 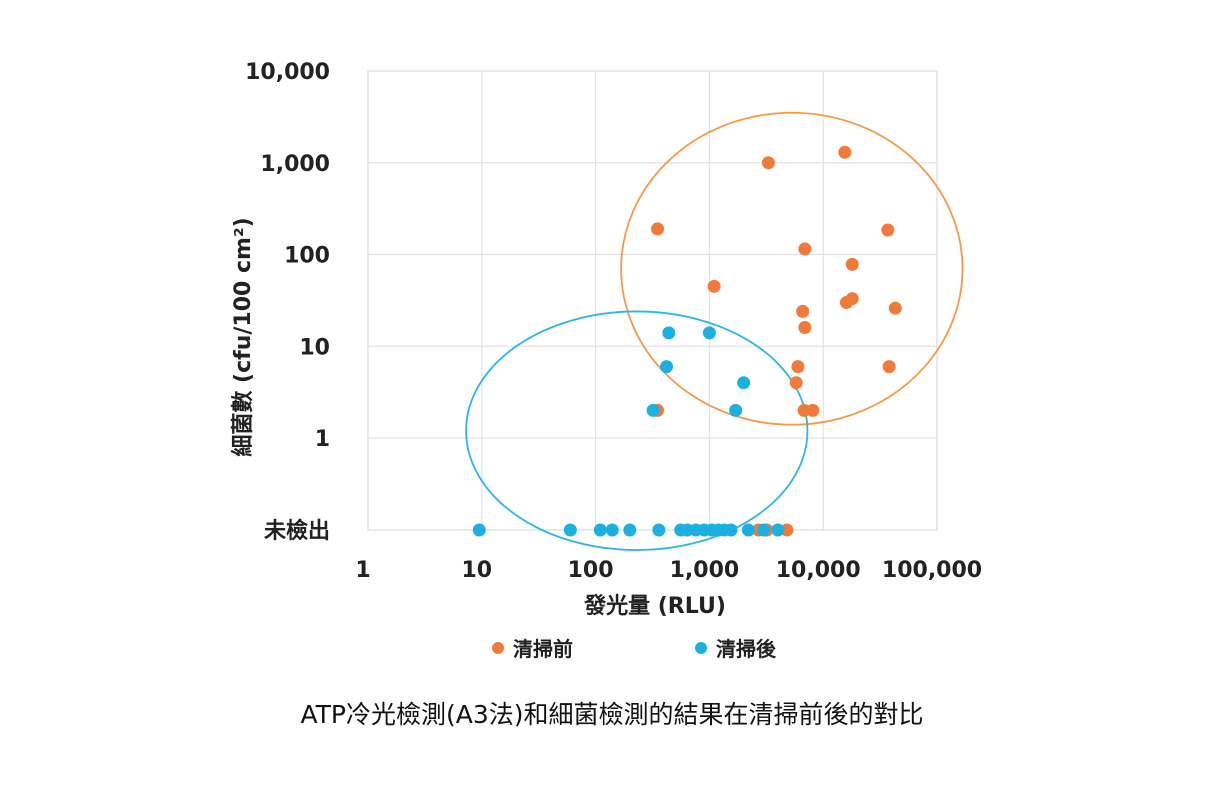 I want to click on y-tick-label: 1, so click(x=322, y=439).